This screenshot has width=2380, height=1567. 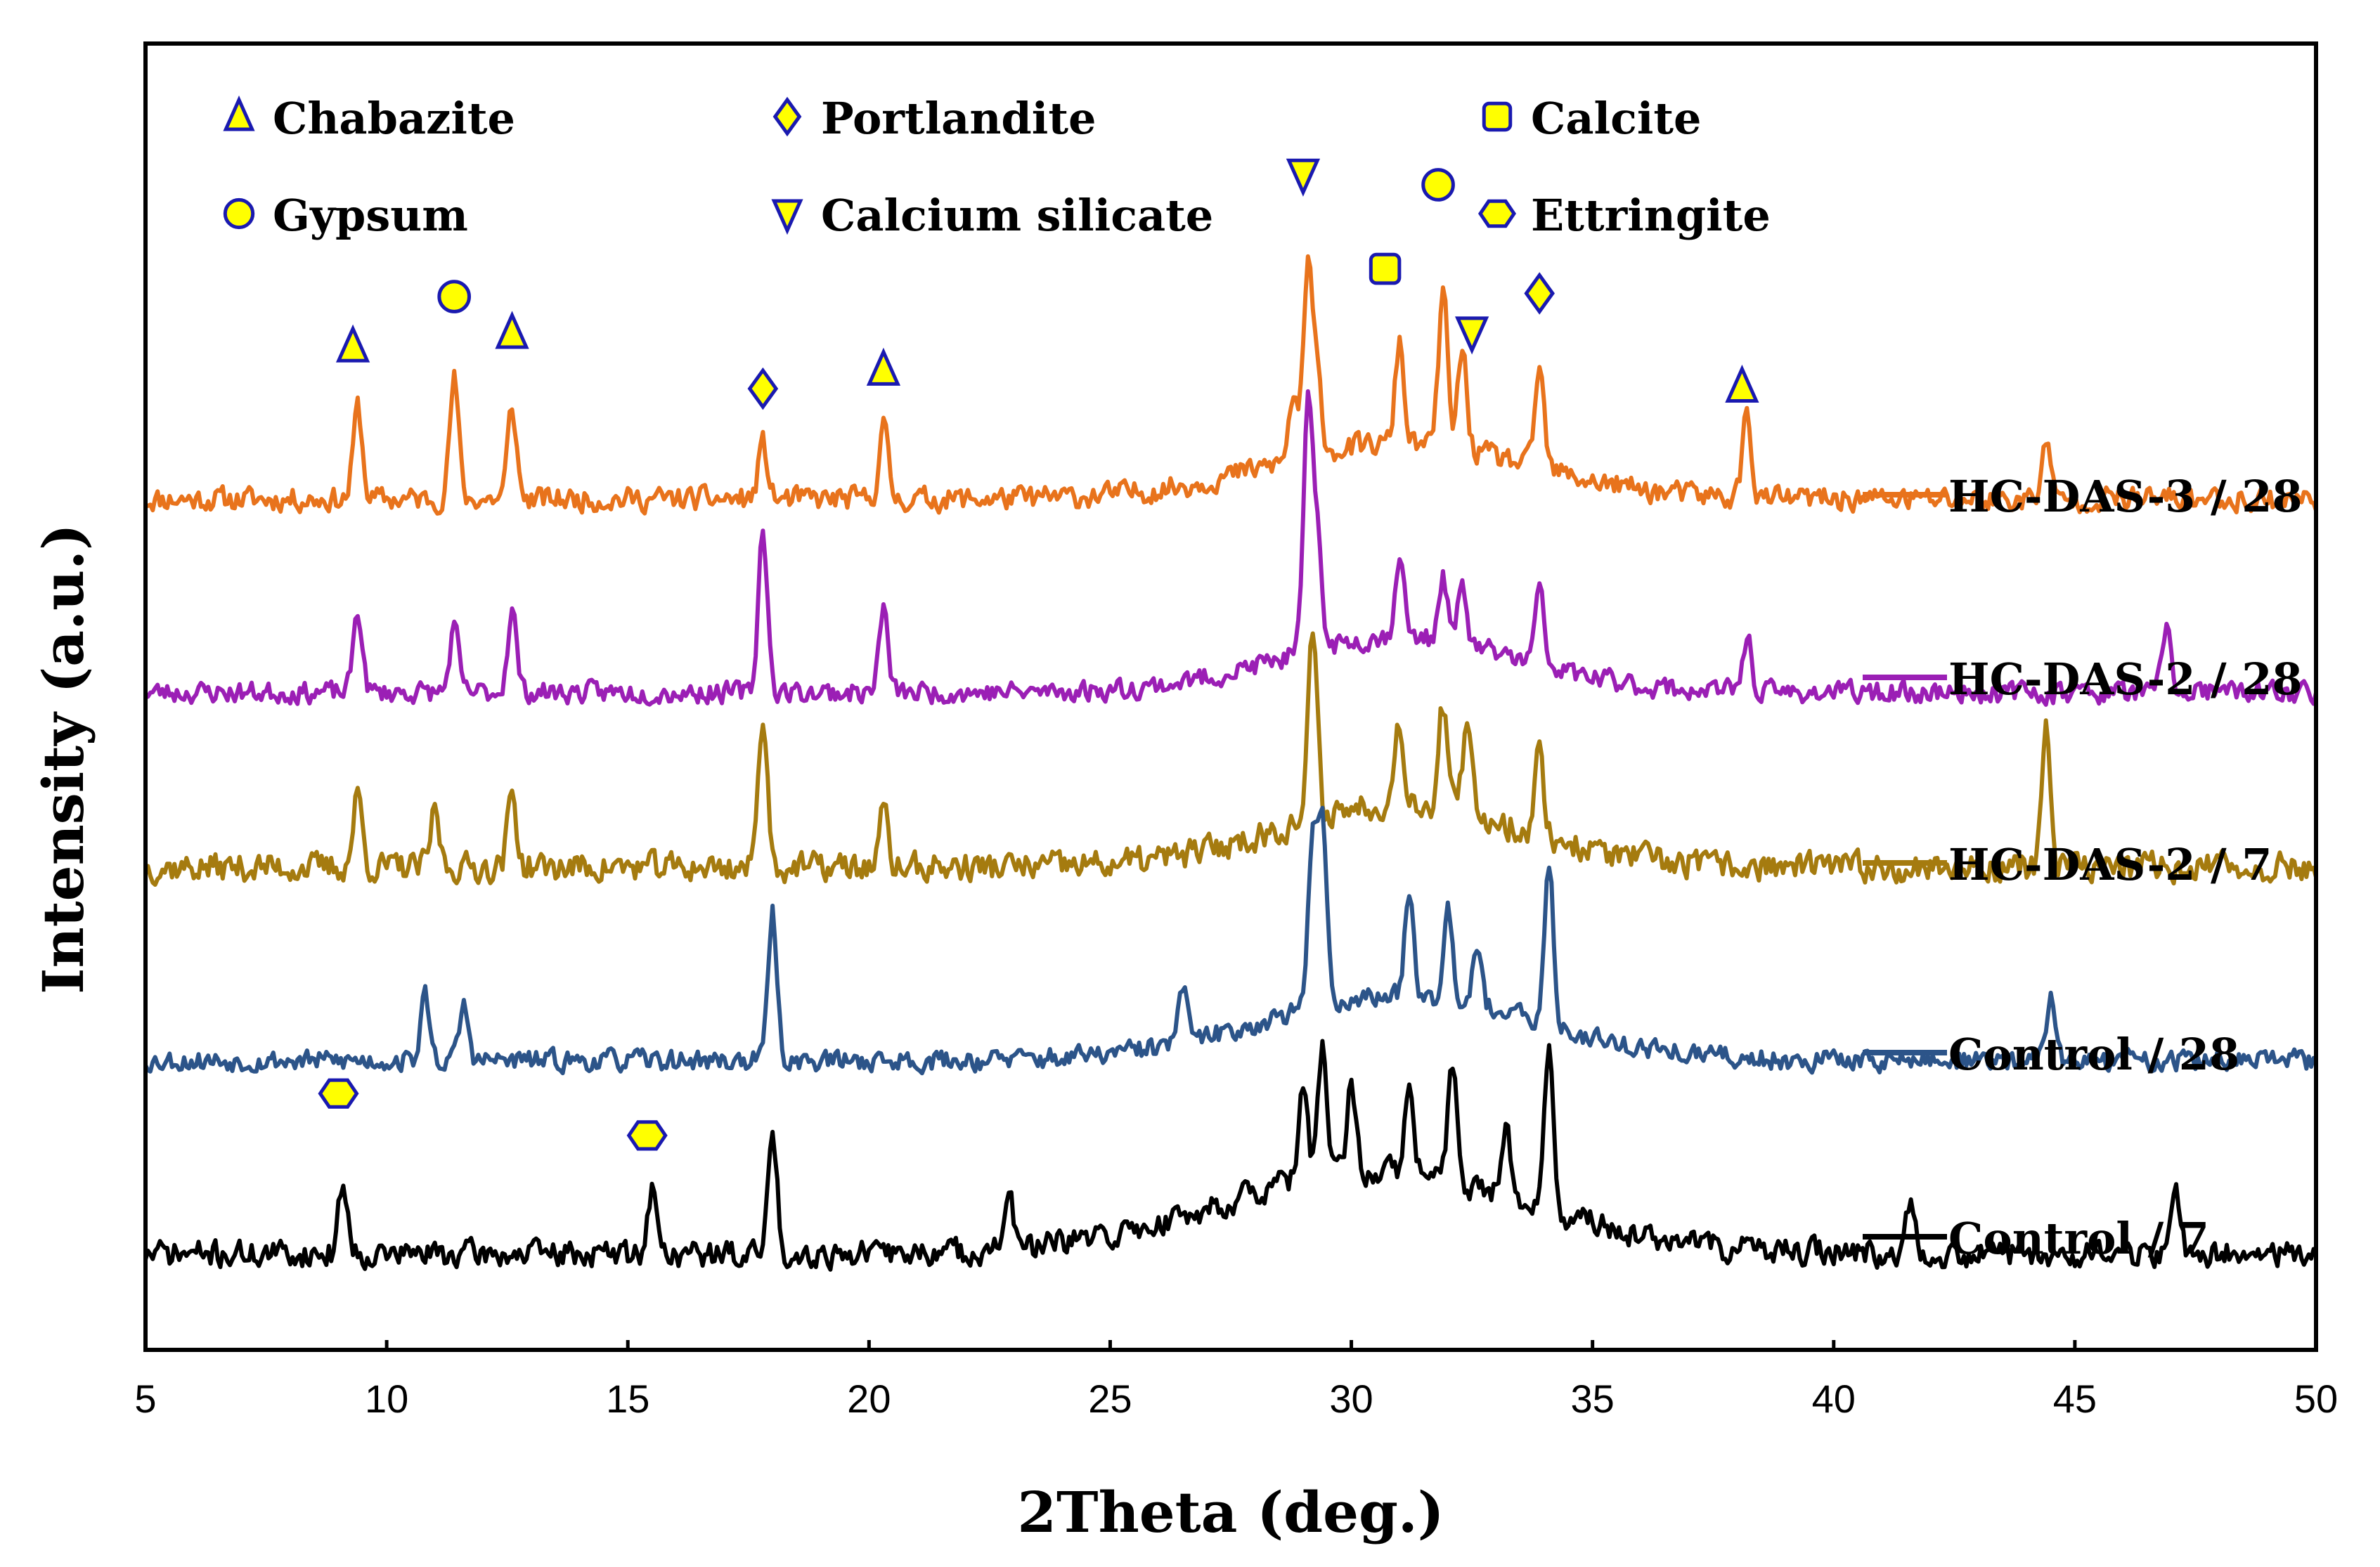 I want to click on legend-label-3: Gypsum, so click(x=370, y=215).